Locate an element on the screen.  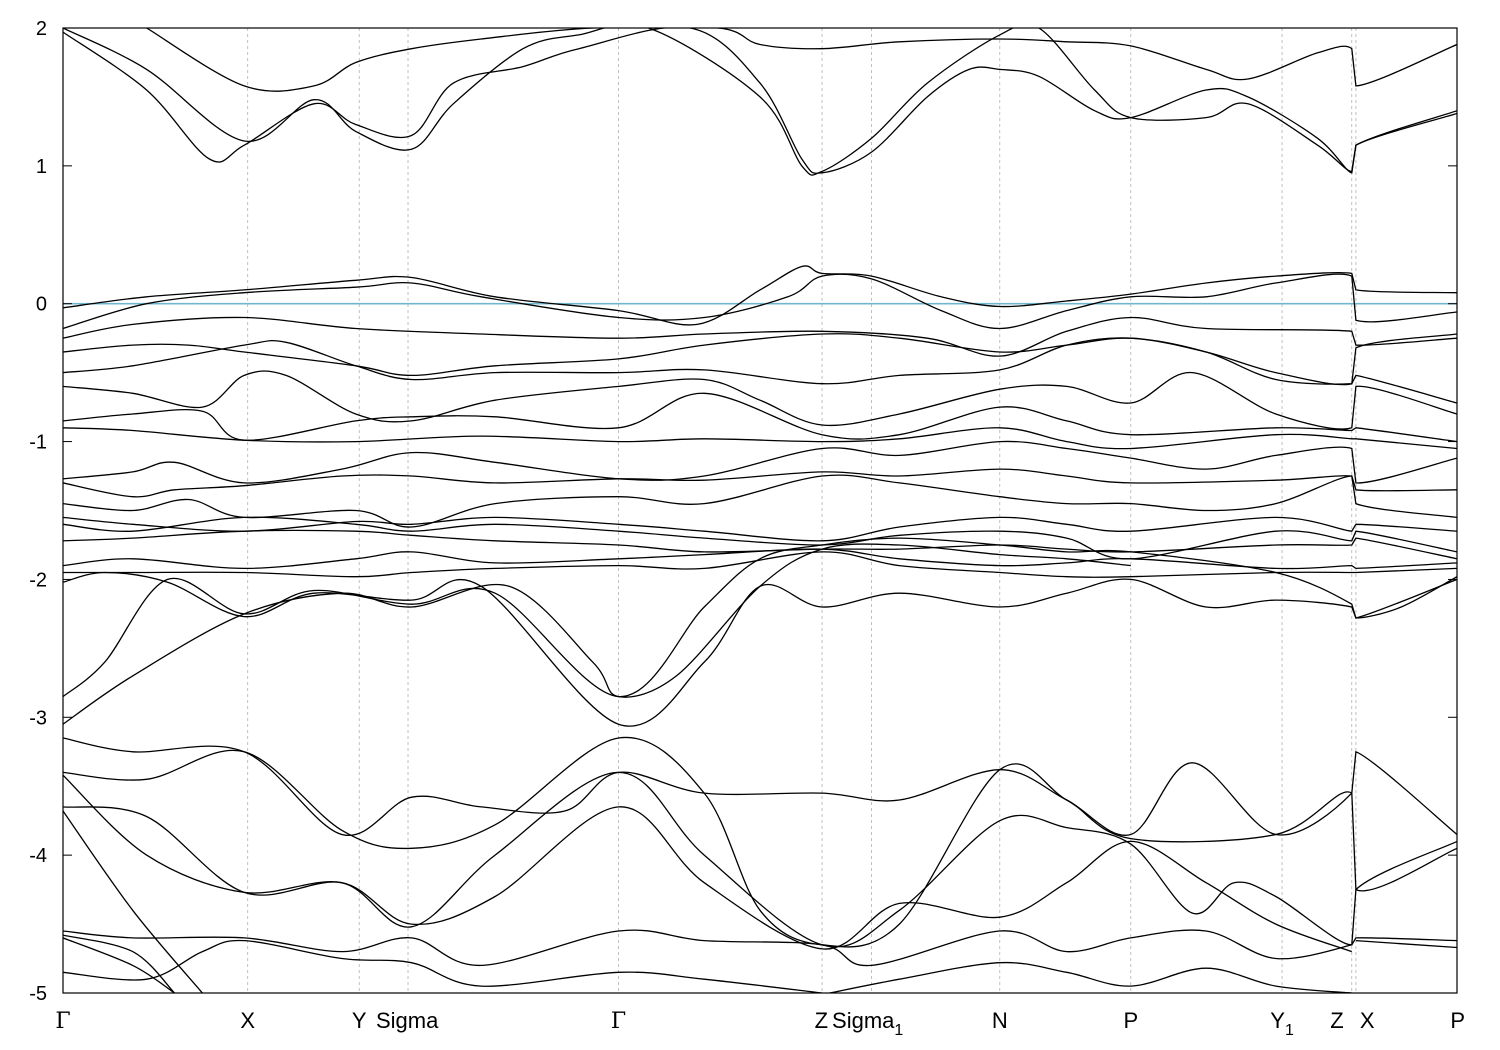
y-tick-label: -5 is located at coordinates (38, 994).